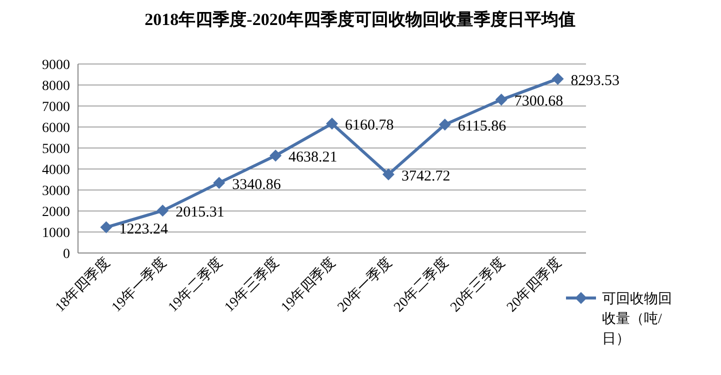 The width and height of the screenshot is (721, 375). Describe the element at coordinates (56, 107) in the screenshot. I see `y-tick-label: 7000` at that location.